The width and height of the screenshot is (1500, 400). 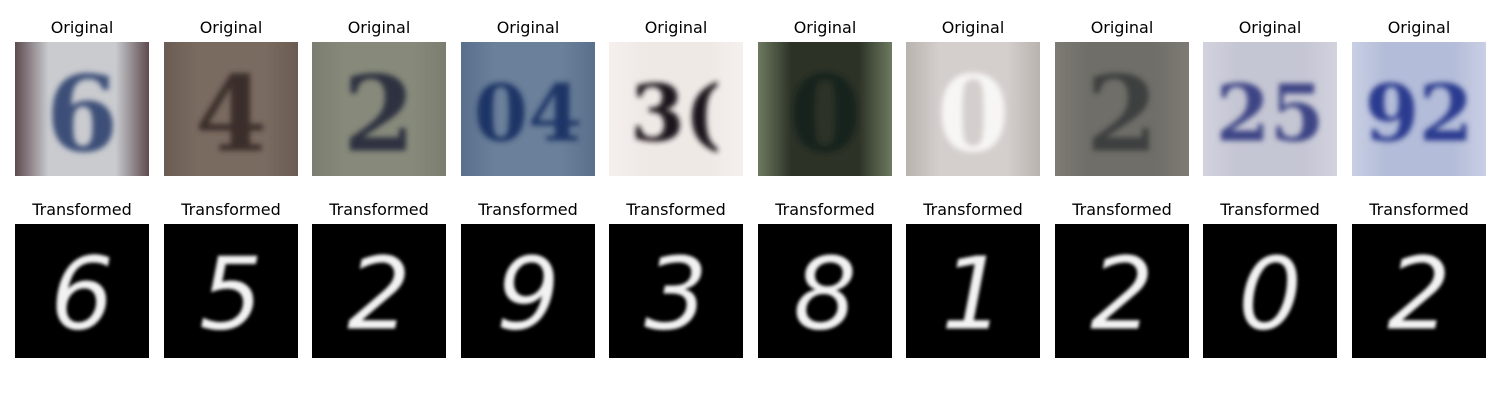 I want to click on original-image: 0, so click(x=825, y=109).